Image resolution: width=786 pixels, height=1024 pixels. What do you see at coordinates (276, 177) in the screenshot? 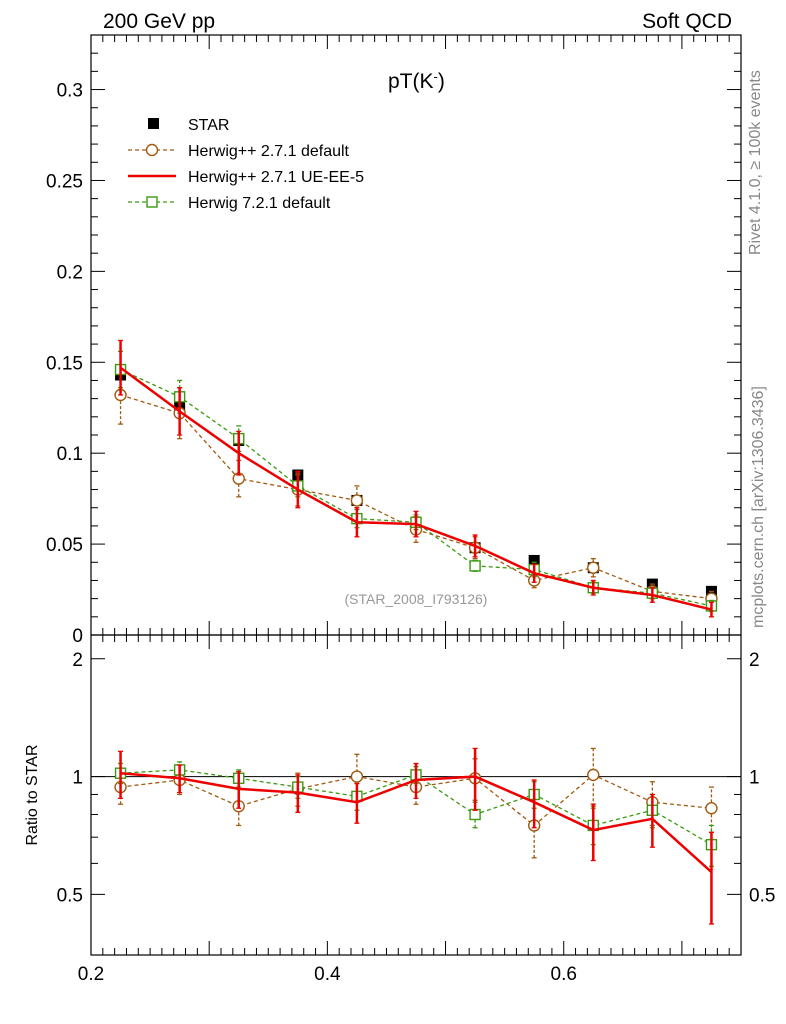
I see `legend-ueee5-label: Herwig++ 2.7.1 UE-EE-5` at bounding box center [276, 177].